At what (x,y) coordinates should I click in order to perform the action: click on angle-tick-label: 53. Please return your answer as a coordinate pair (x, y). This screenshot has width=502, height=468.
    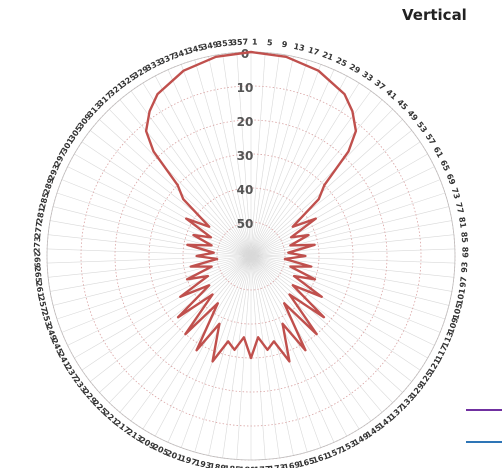
    Looking at the image, I should click on (422, 127).